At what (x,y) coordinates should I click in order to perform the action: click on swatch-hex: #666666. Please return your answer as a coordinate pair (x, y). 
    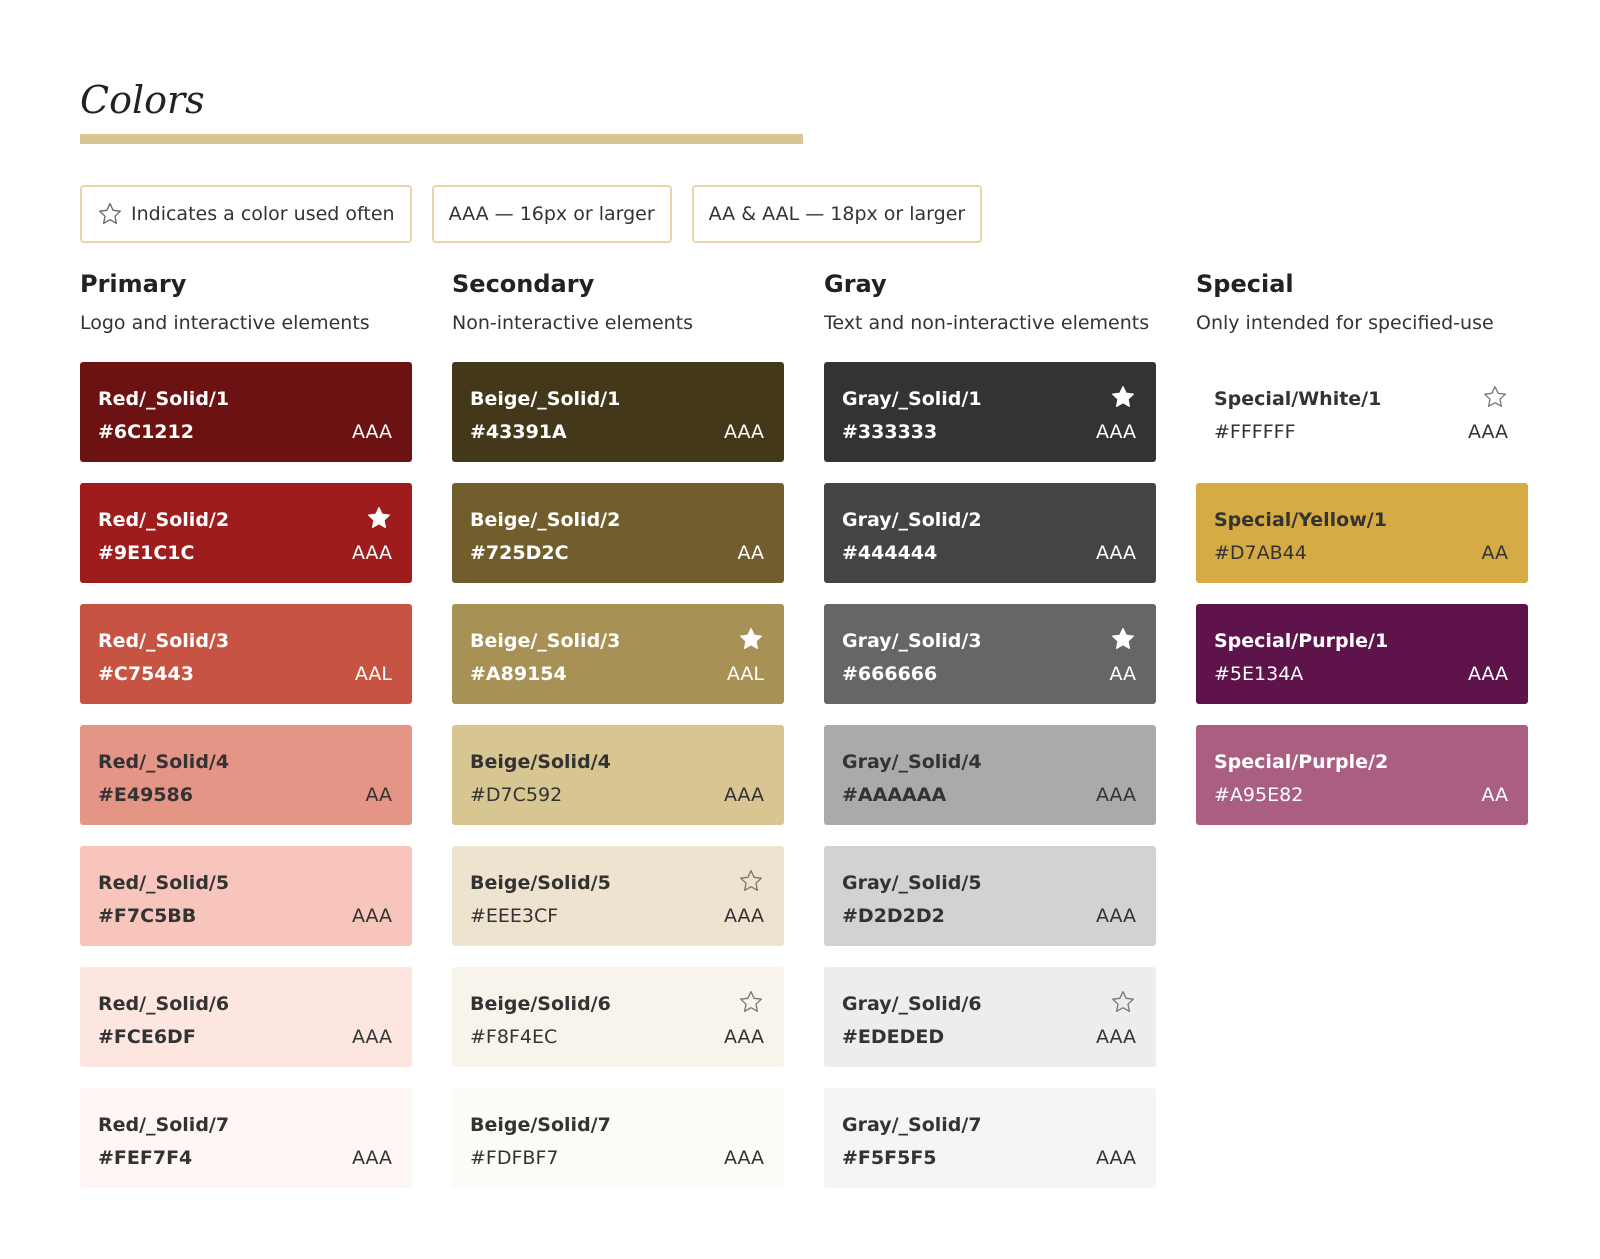
    Looking at the image, I should click on (890, 674).